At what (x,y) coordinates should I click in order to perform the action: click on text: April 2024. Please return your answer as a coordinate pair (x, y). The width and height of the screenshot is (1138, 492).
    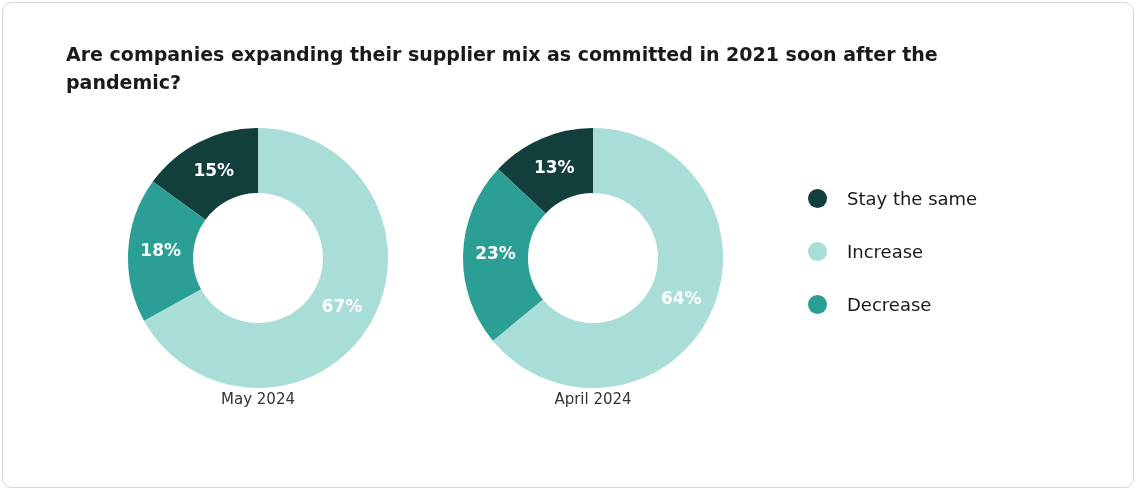
    Looking at the image, I should click on (593, 399).